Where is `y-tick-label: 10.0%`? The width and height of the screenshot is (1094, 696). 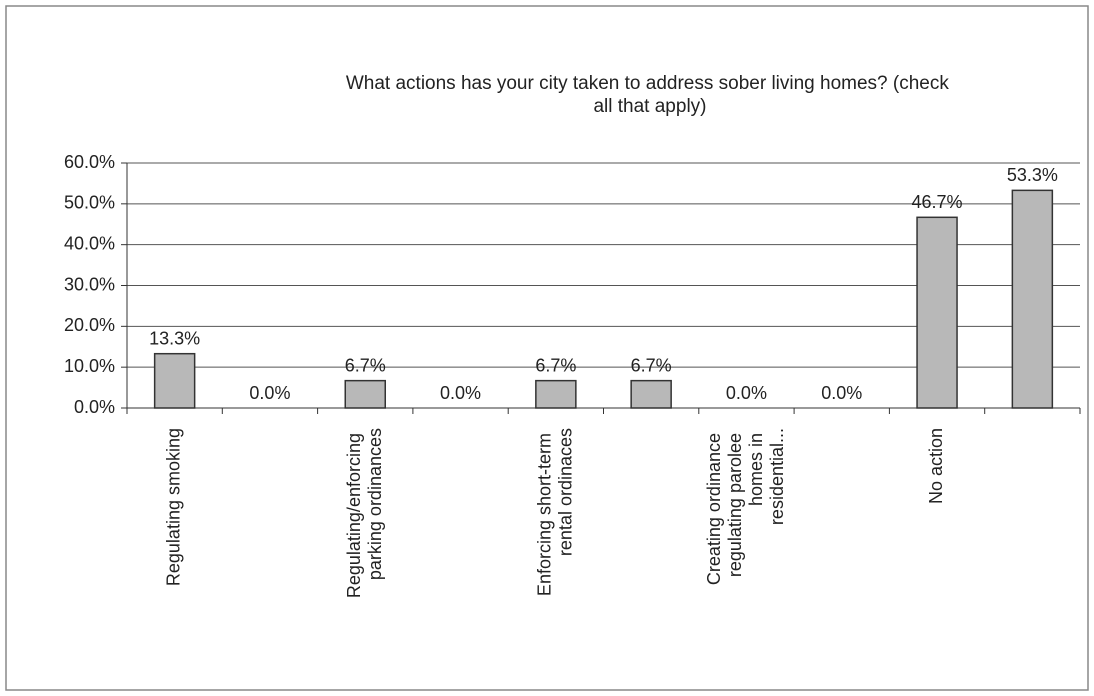
y-tick-label: 10.0% is located at coordinates (89, 366).